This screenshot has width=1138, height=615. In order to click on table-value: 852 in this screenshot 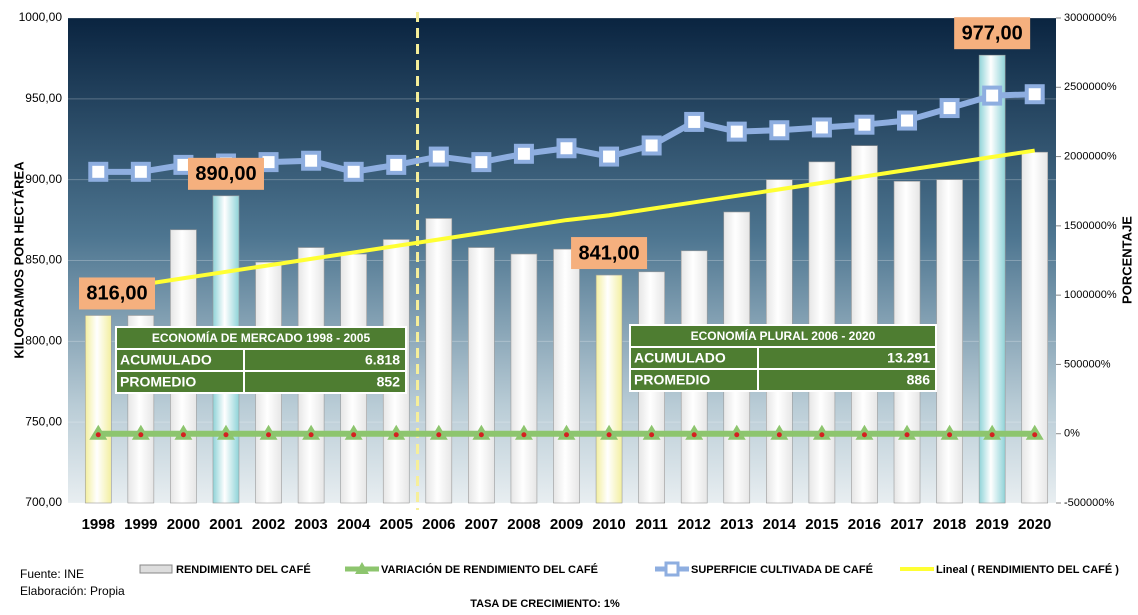, I will do `click(389, 382)`.